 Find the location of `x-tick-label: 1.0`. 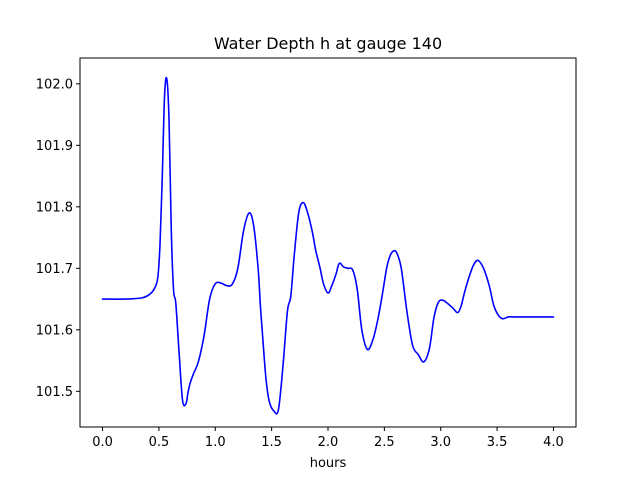

x-tick-label: 1.0 is located at coordinates (215, 442).